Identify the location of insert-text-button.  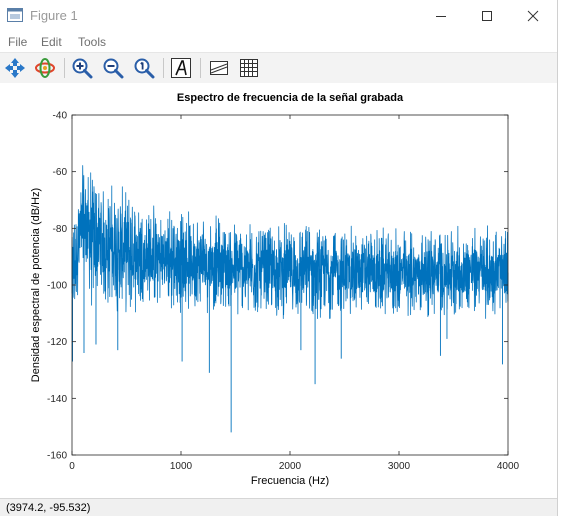
(181, 68).